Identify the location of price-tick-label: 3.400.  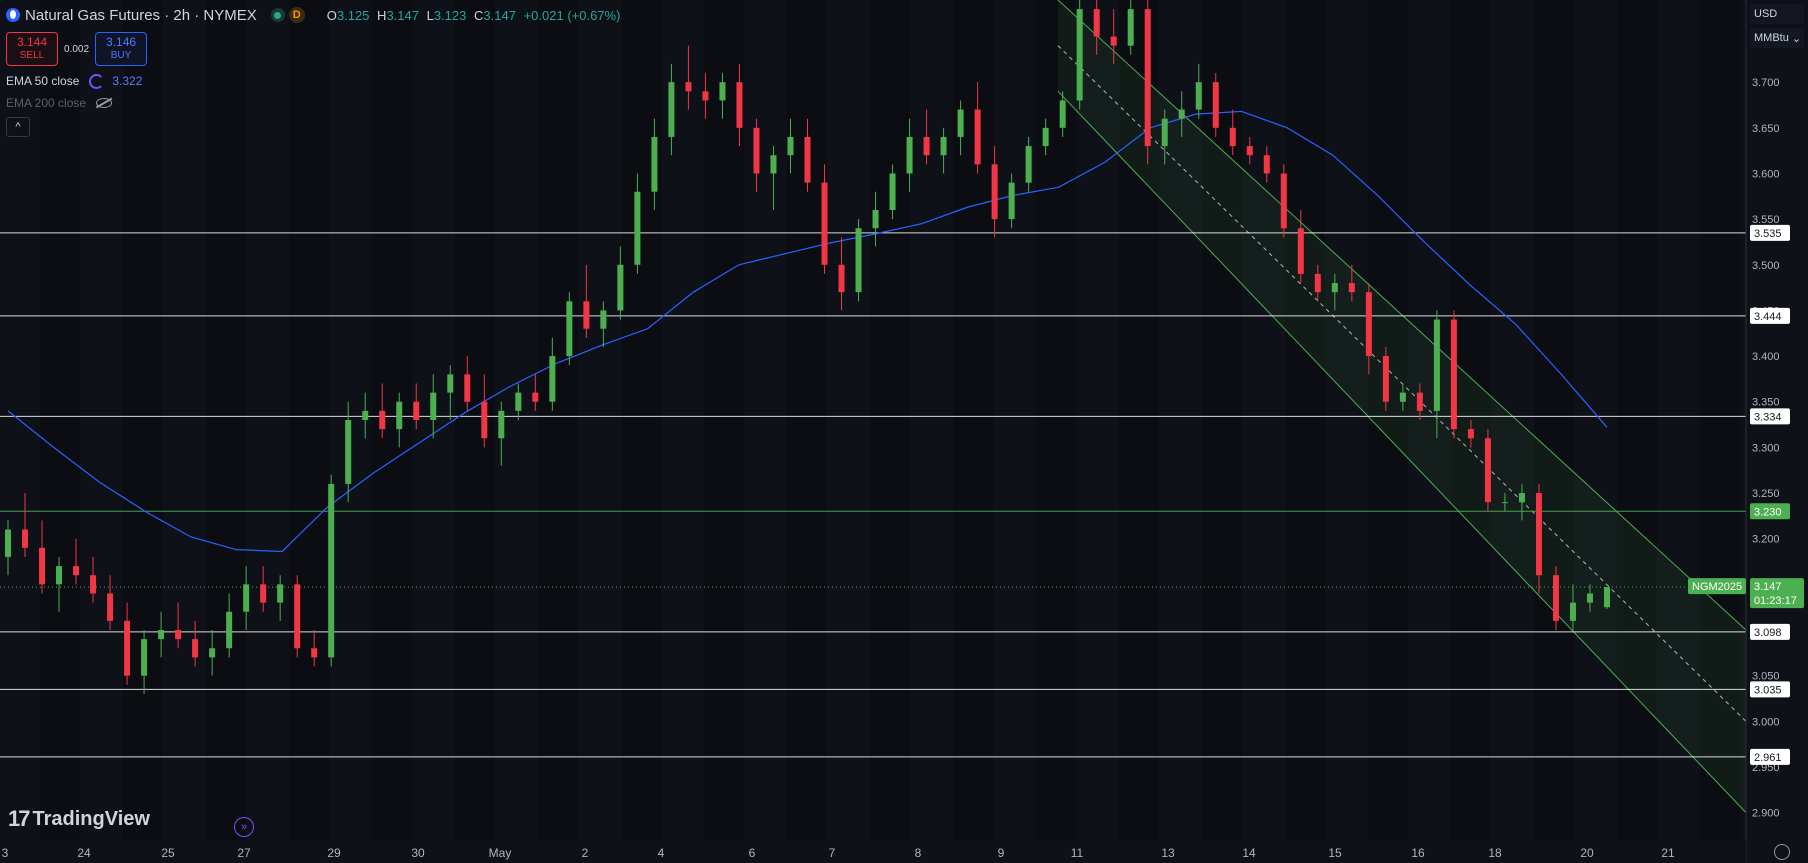
(1766, 357).